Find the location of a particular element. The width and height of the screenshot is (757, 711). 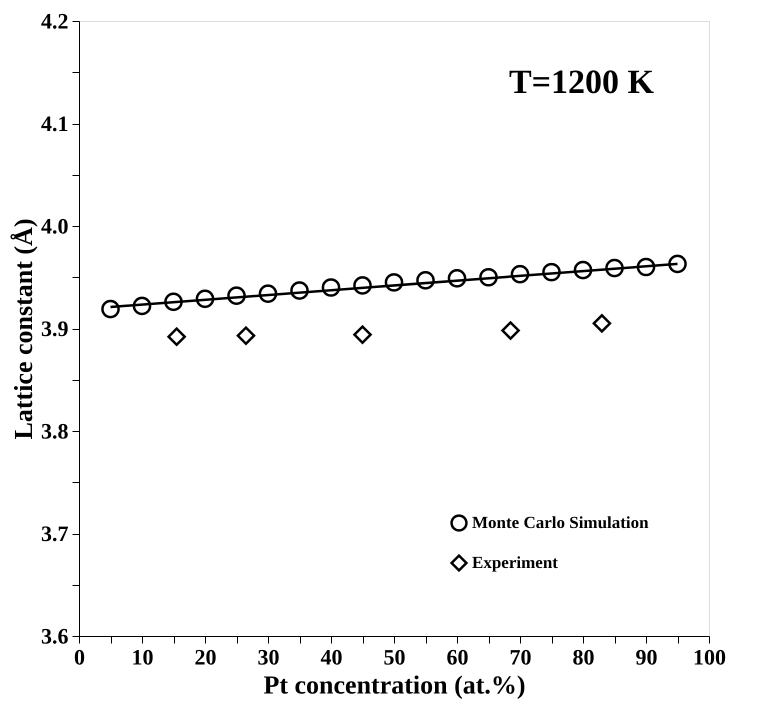

y-tick-label: 3.6 is located at coordinates (54, 636).